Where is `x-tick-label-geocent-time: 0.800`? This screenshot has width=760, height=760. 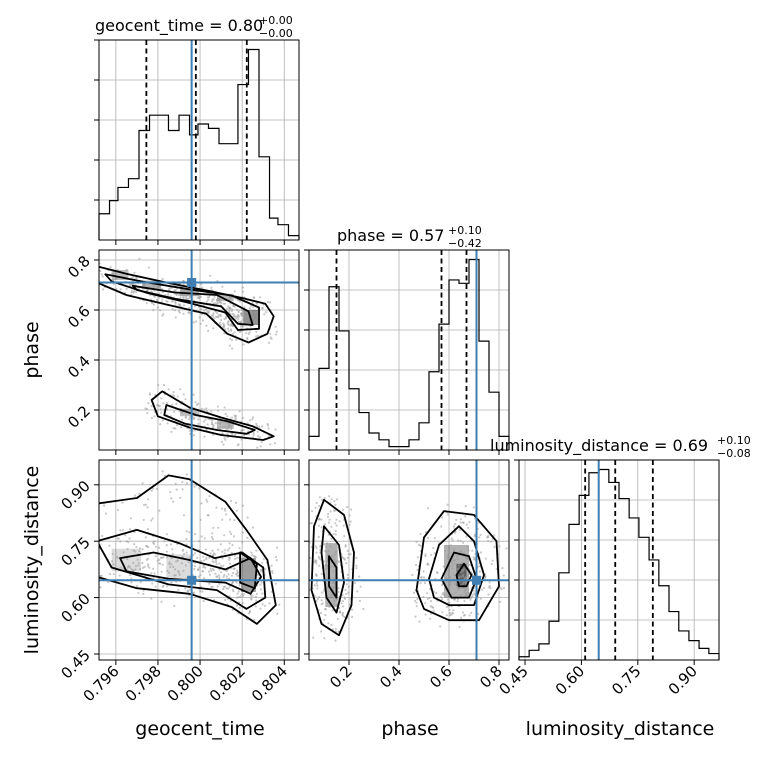 x-tick-label-geocent-time: 0.800 is located at coordinates (185, 683).